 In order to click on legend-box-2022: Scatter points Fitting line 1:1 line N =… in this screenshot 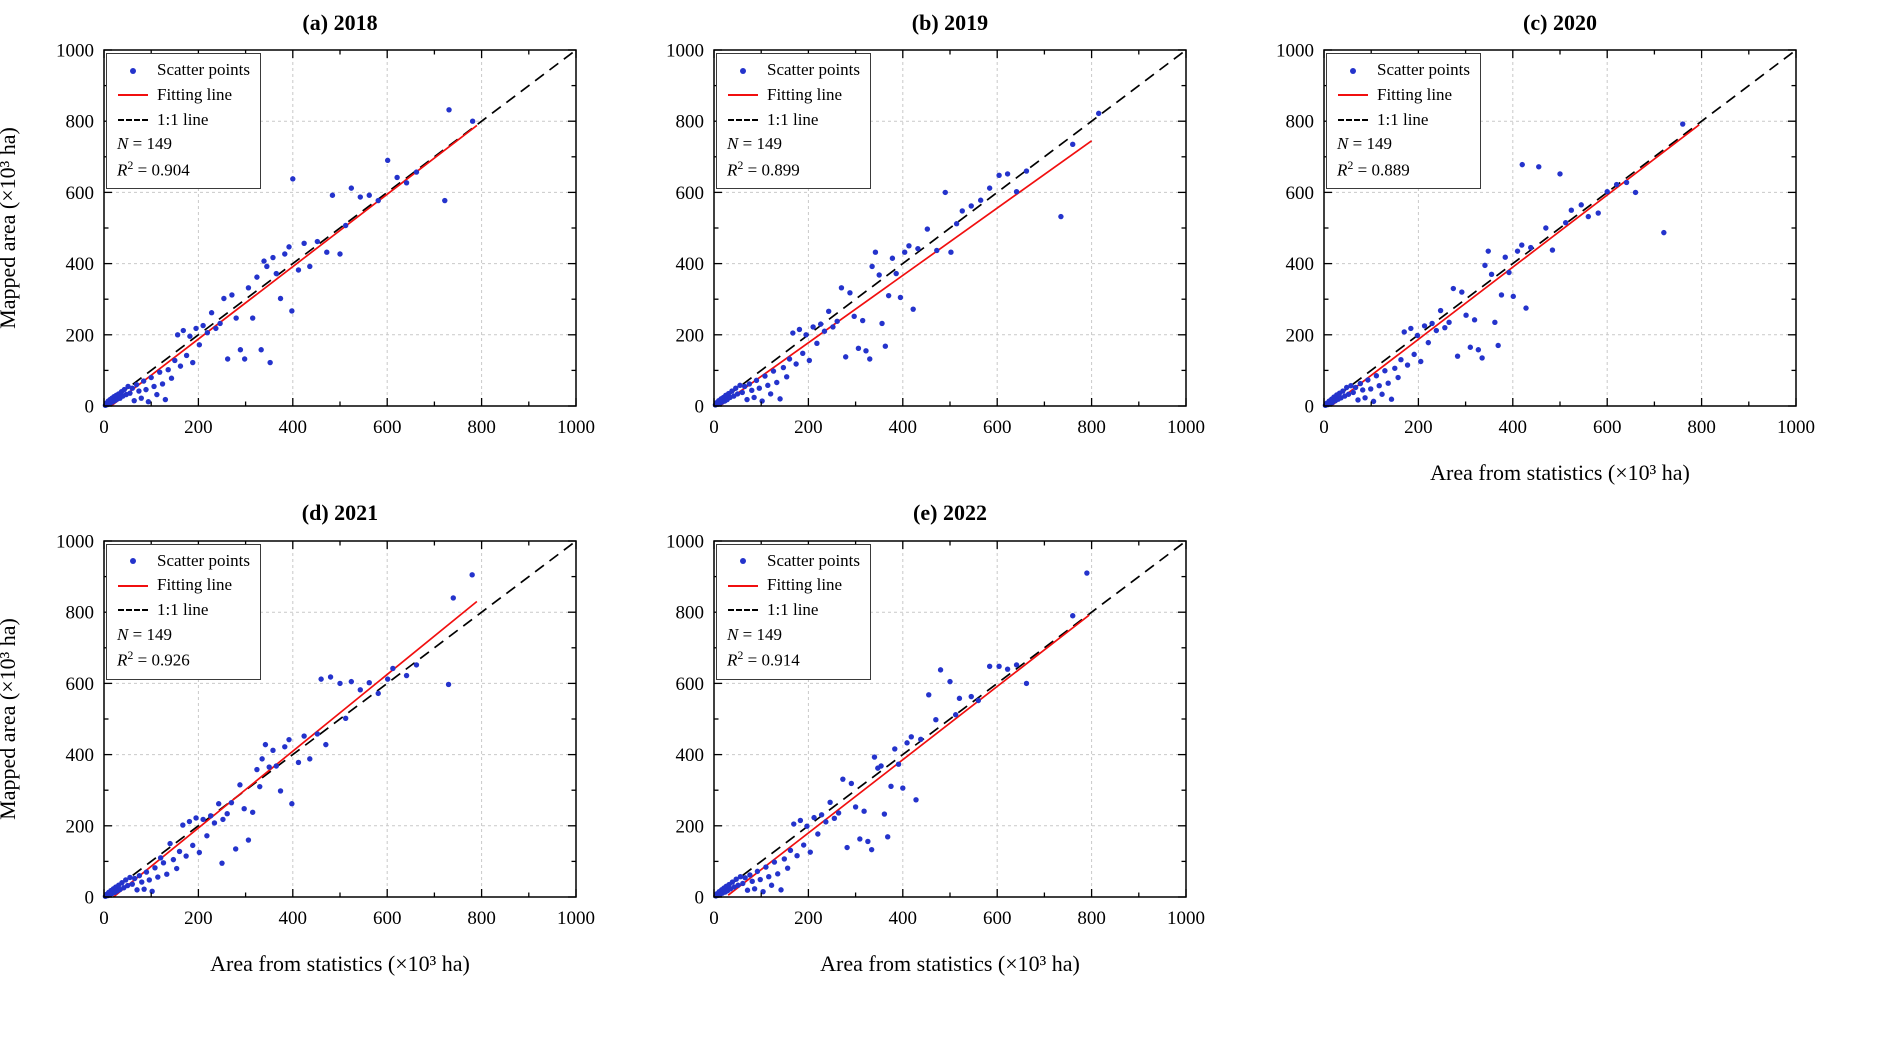, I will do `click(794, 611)`.